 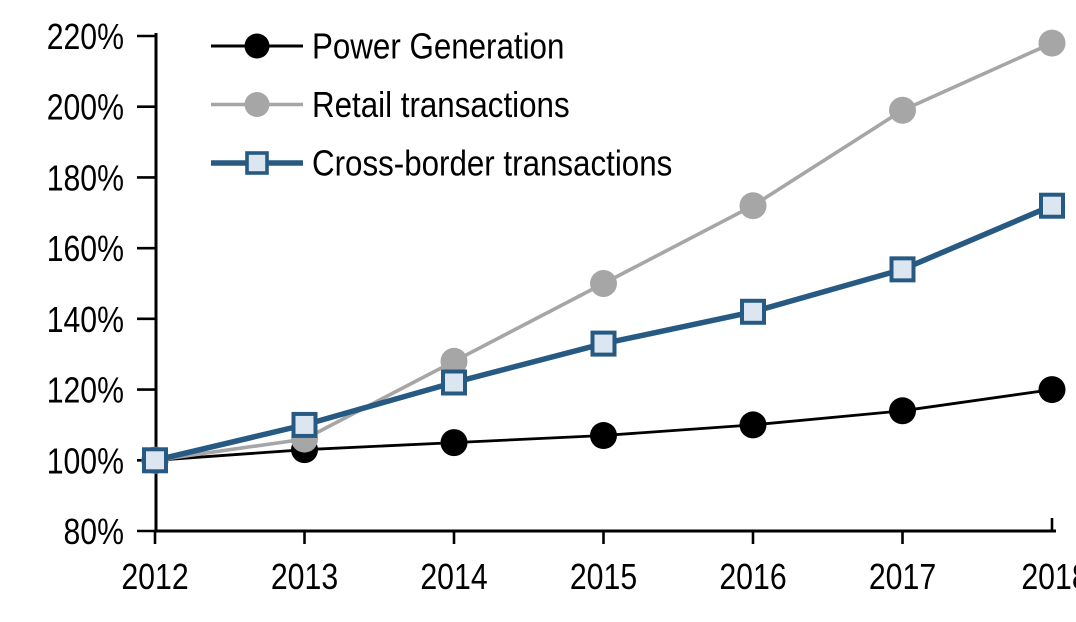 I want to click on data-point-power-generation-2015, so click(x=603, y=436).